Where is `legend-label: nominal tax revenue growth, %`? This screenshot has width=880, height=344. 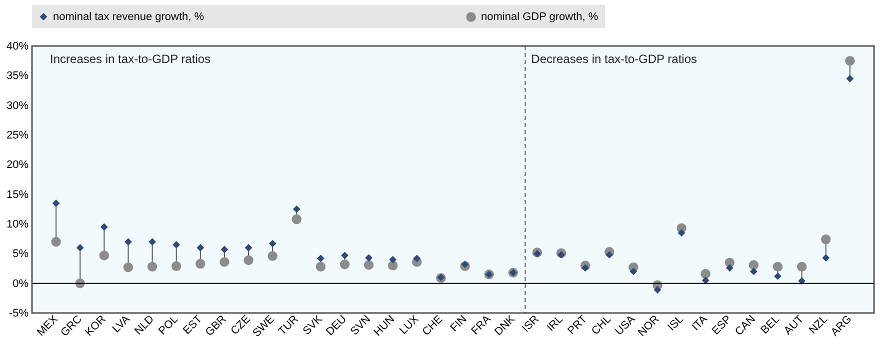 legend-label: nominal tax revenue growth, % is located at coordinates (128, 16).